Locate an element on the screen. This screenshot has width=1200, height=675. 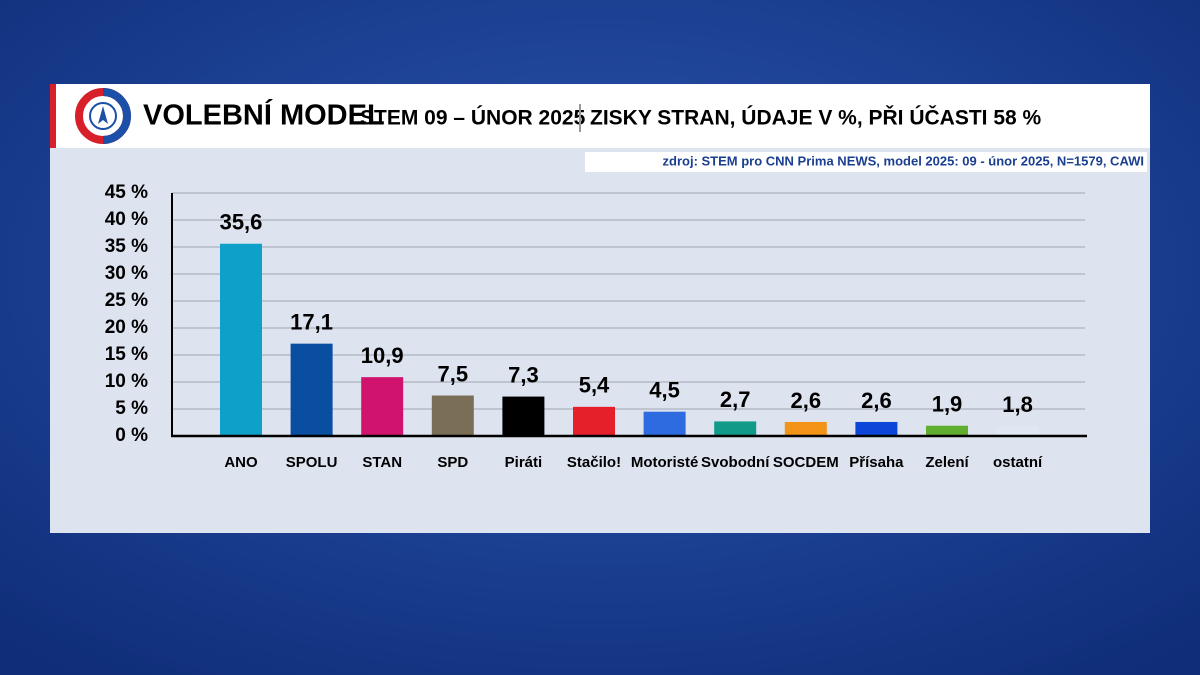
x-tick-label: SOCDEM is located at coordinates (806, 462).